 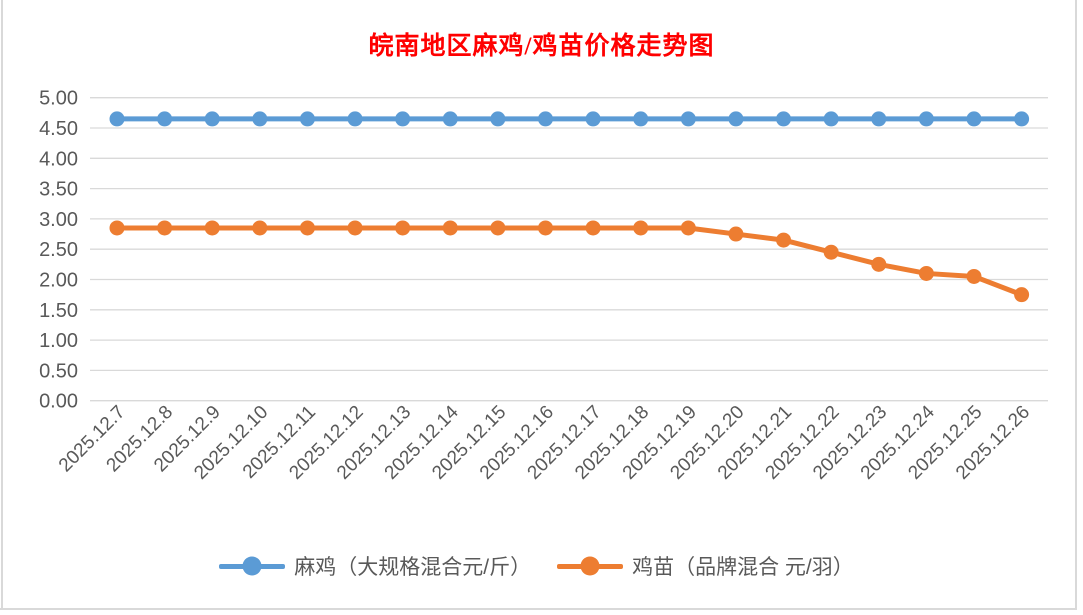 What do you see at coordinates (538, 609) in the screenshot?
I see `spreadsheet-edge-bottom` at bounding box center [538, 609].